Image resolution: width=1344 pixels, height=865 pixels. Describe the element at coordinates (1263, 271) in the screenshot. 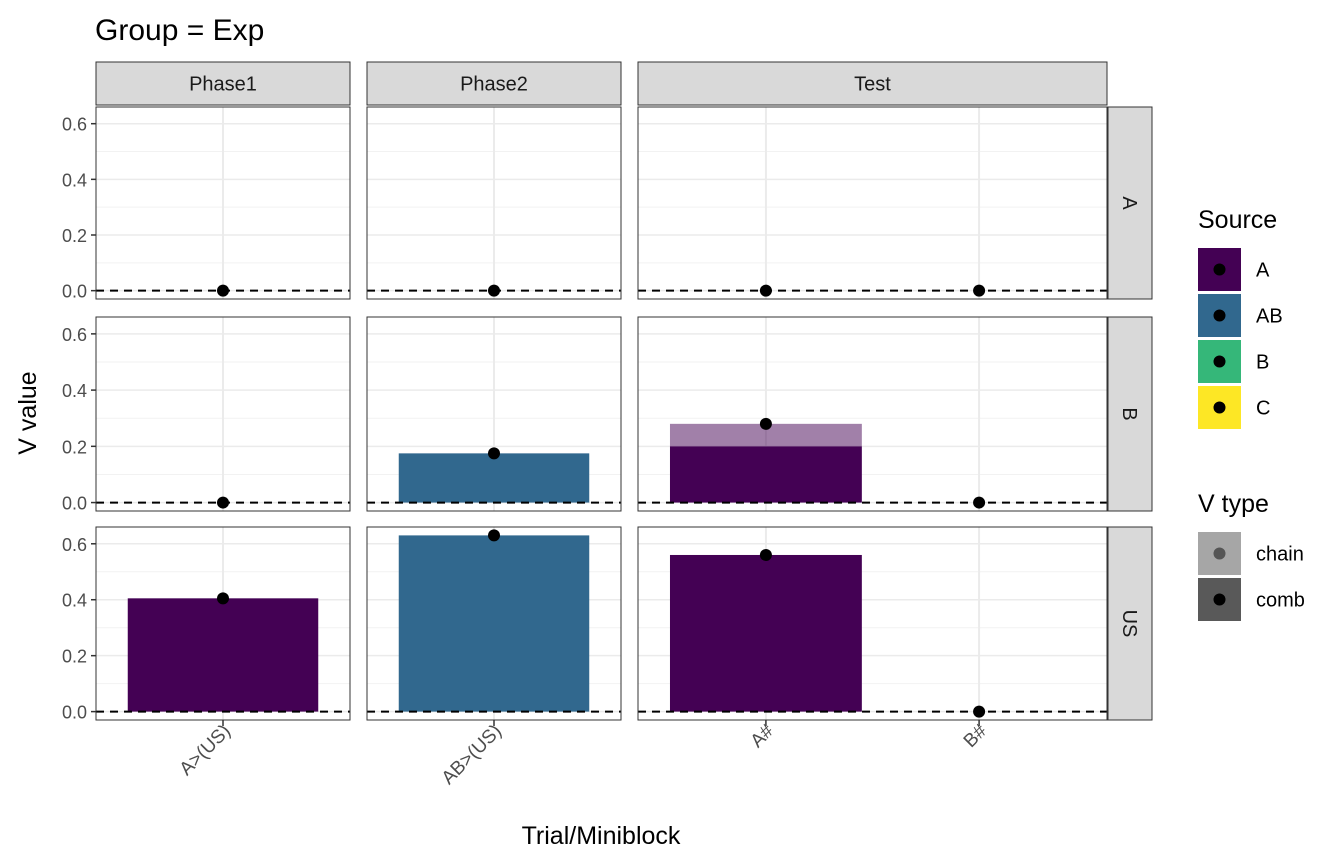

I see `legend-label-source: A` at that location.